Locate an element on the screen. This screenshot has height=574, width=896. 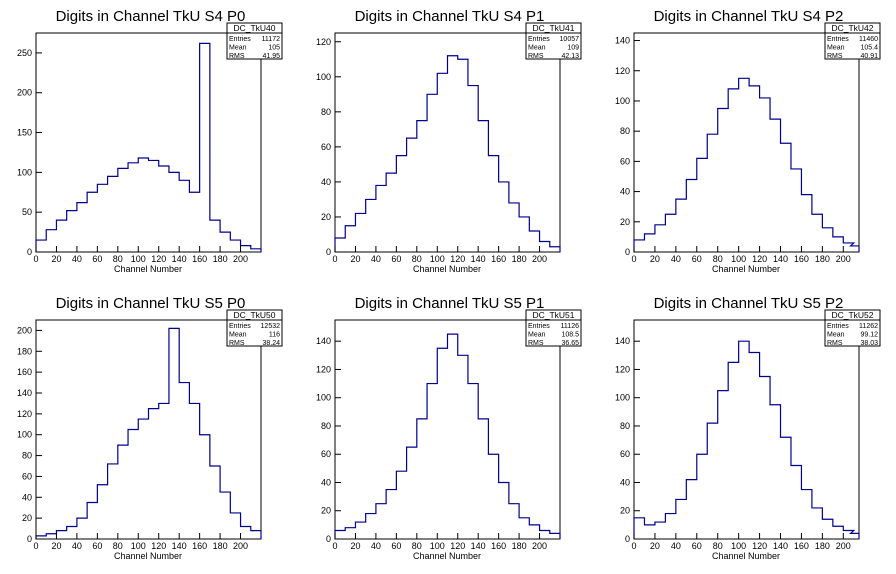
y-tick-label: 60 is located at coordinates (625, 161).